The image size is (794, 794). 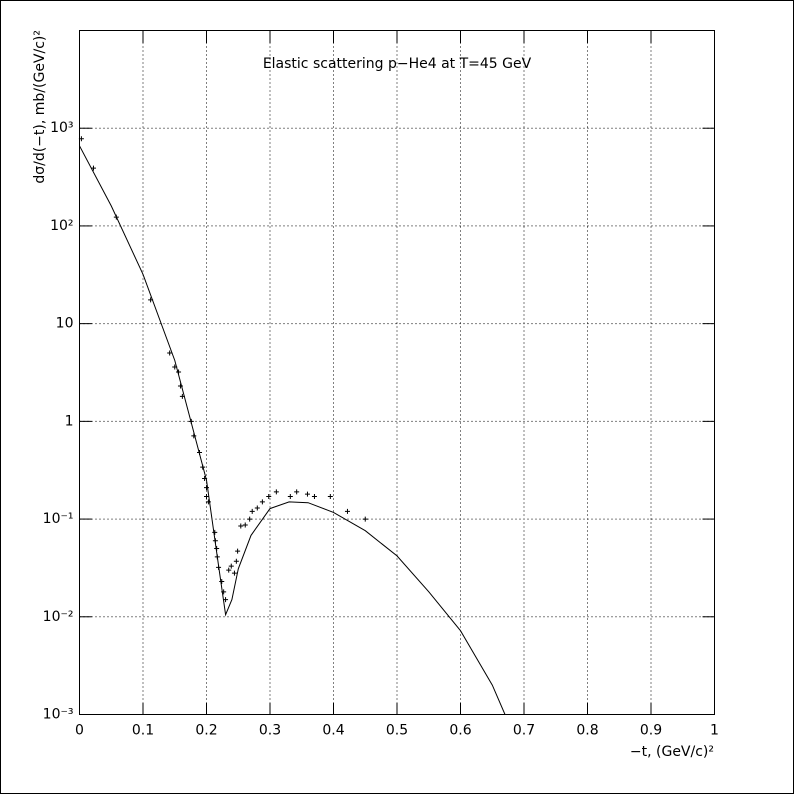 I want to click on y-tick-label: 10, so click(x=65, y=324).